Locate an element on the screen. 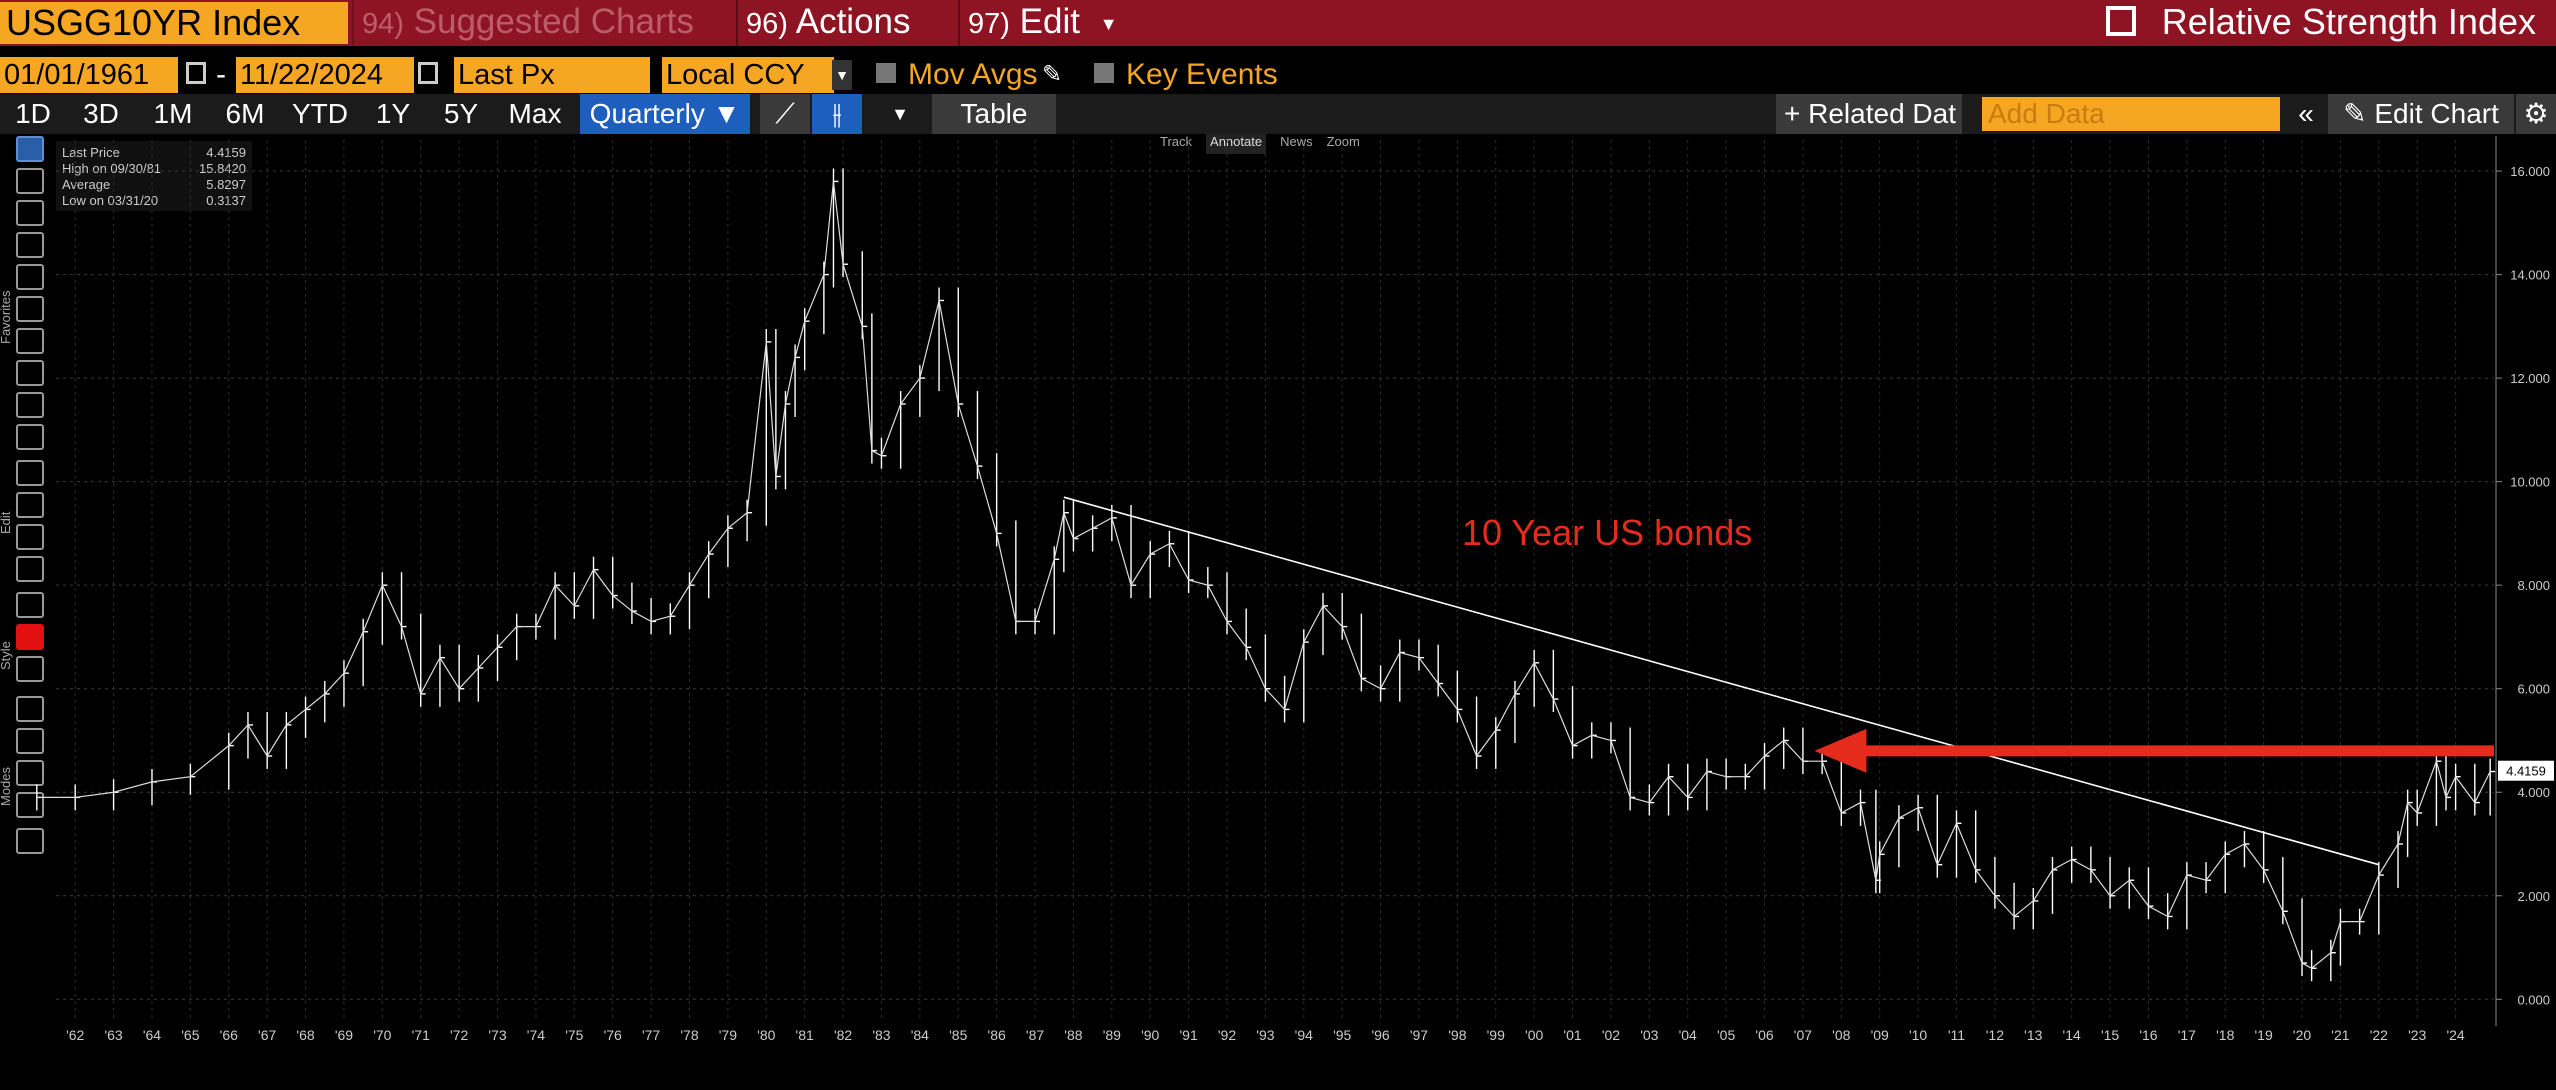  fibonacci-tool-icon is located at coordinates (30, 277).